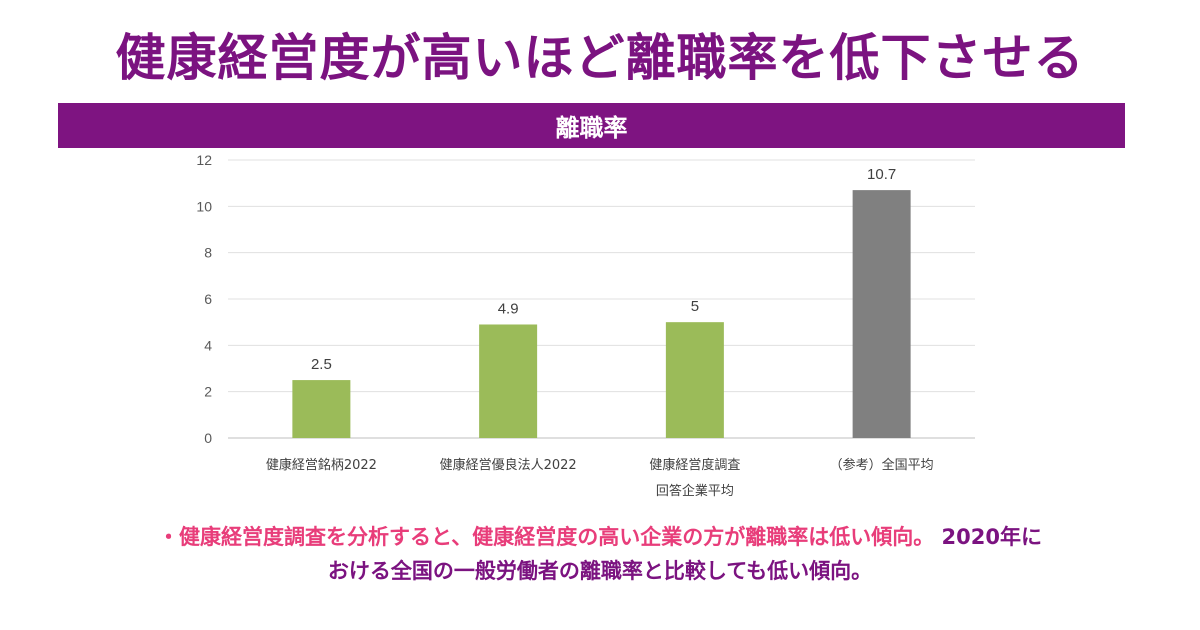 This screenshot has width=1200, height=630. Describe the element at coordinates (208, 345) in the screenshot. I see `y-tick-label: 4` at that location.